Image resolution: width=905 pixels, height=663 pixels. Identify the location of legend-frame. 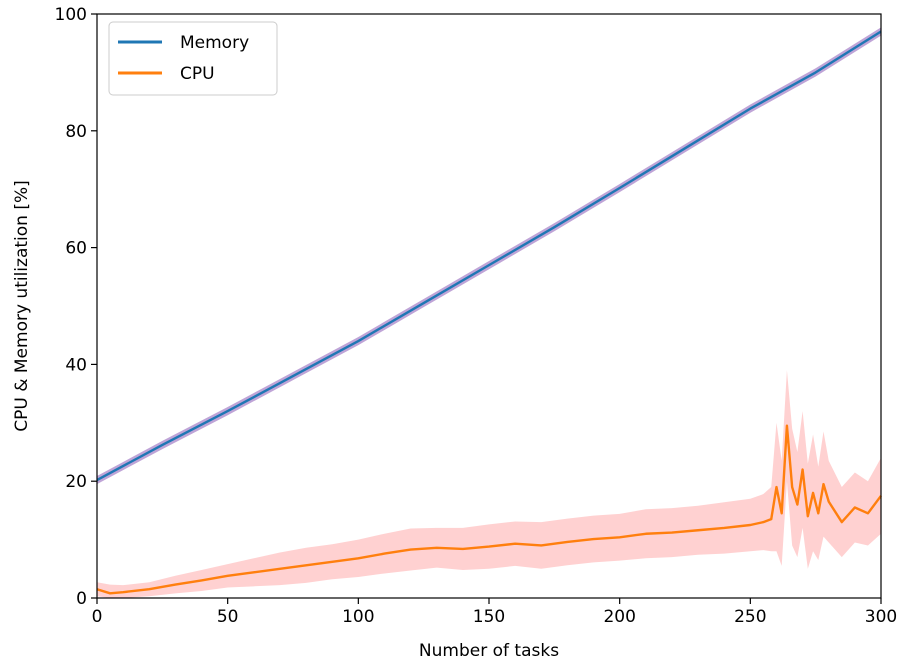
(193, 58).